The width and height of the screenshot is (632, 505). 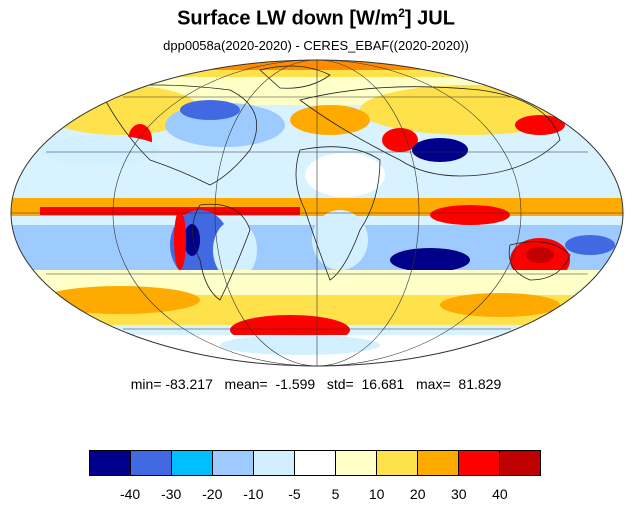 What do you see at coordinates (376, 494) in the screenshot?
I see `colorbar-tick-label: 10` at bounding box center [376, 494].